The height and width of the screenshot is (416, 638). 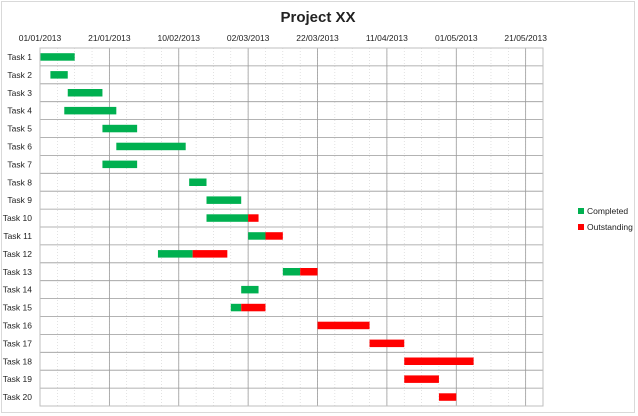 What do you see at coordinates (109, 38) in the screenshot?
I see `x-tick-label: 21/01/2013` at bounding box center [109, 38].